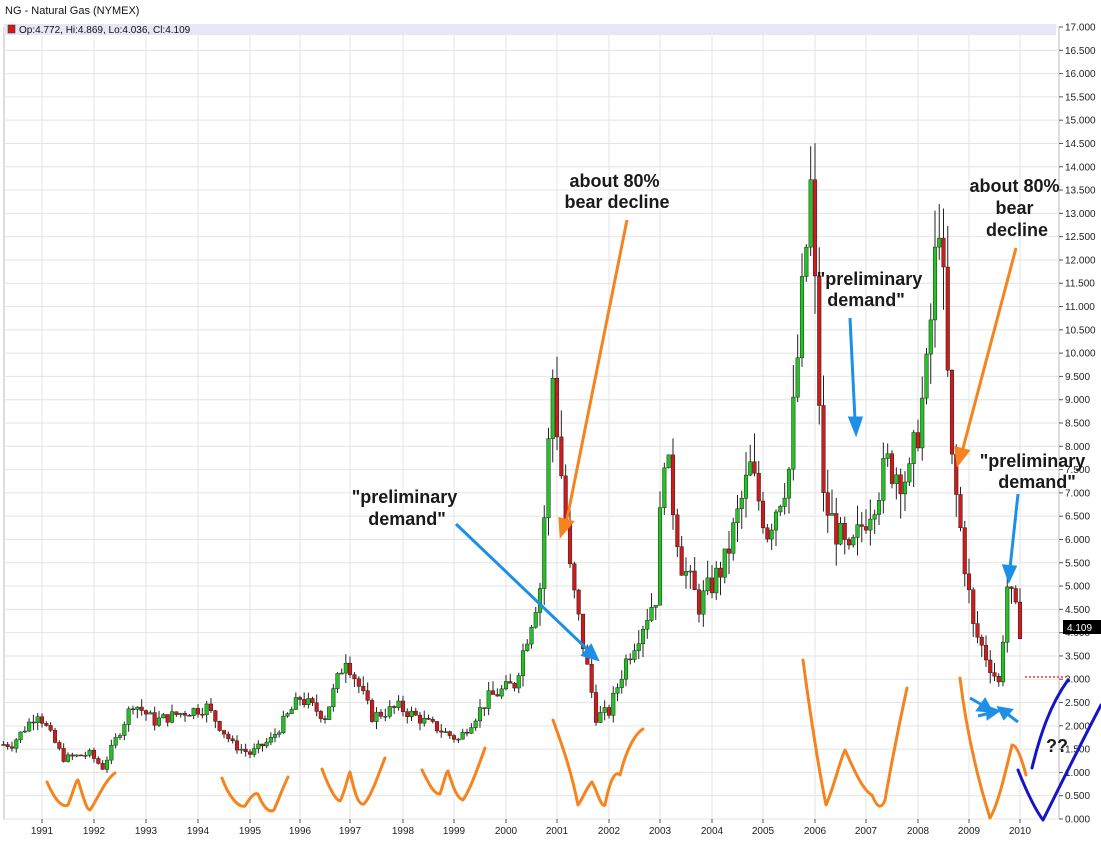  I want to click on x-tick-label: 2005, so click(763, 831).